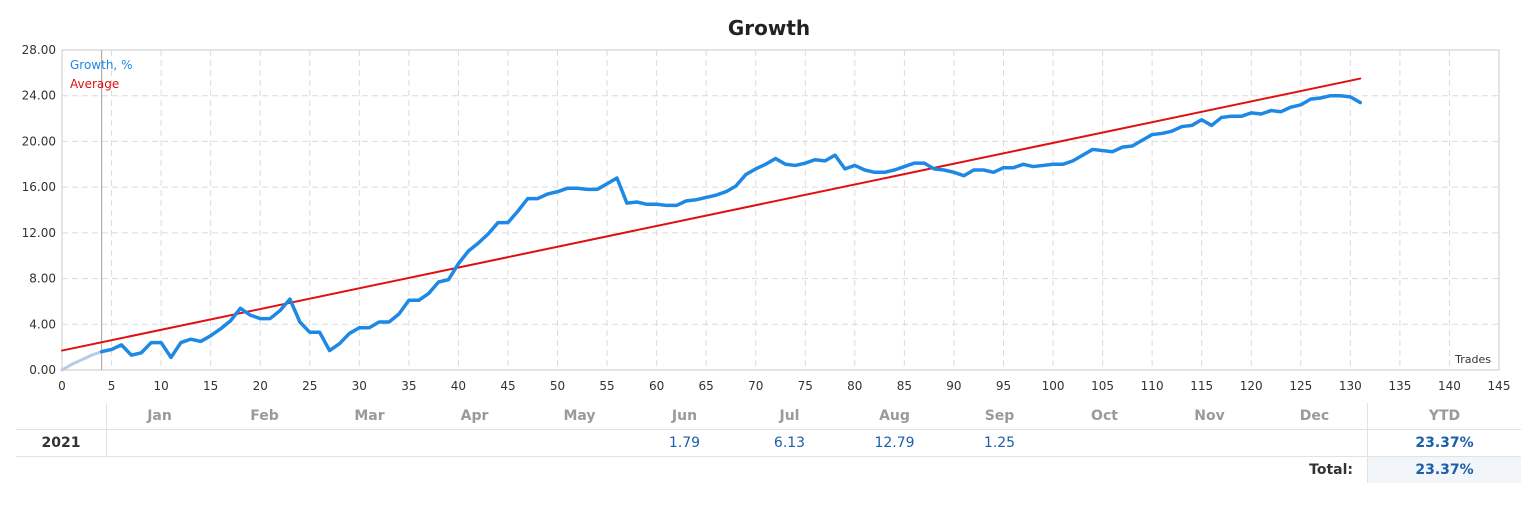 This screenshot has width=1529, height=516. I want to click on x-tick-label: 55, so click(606, 386).